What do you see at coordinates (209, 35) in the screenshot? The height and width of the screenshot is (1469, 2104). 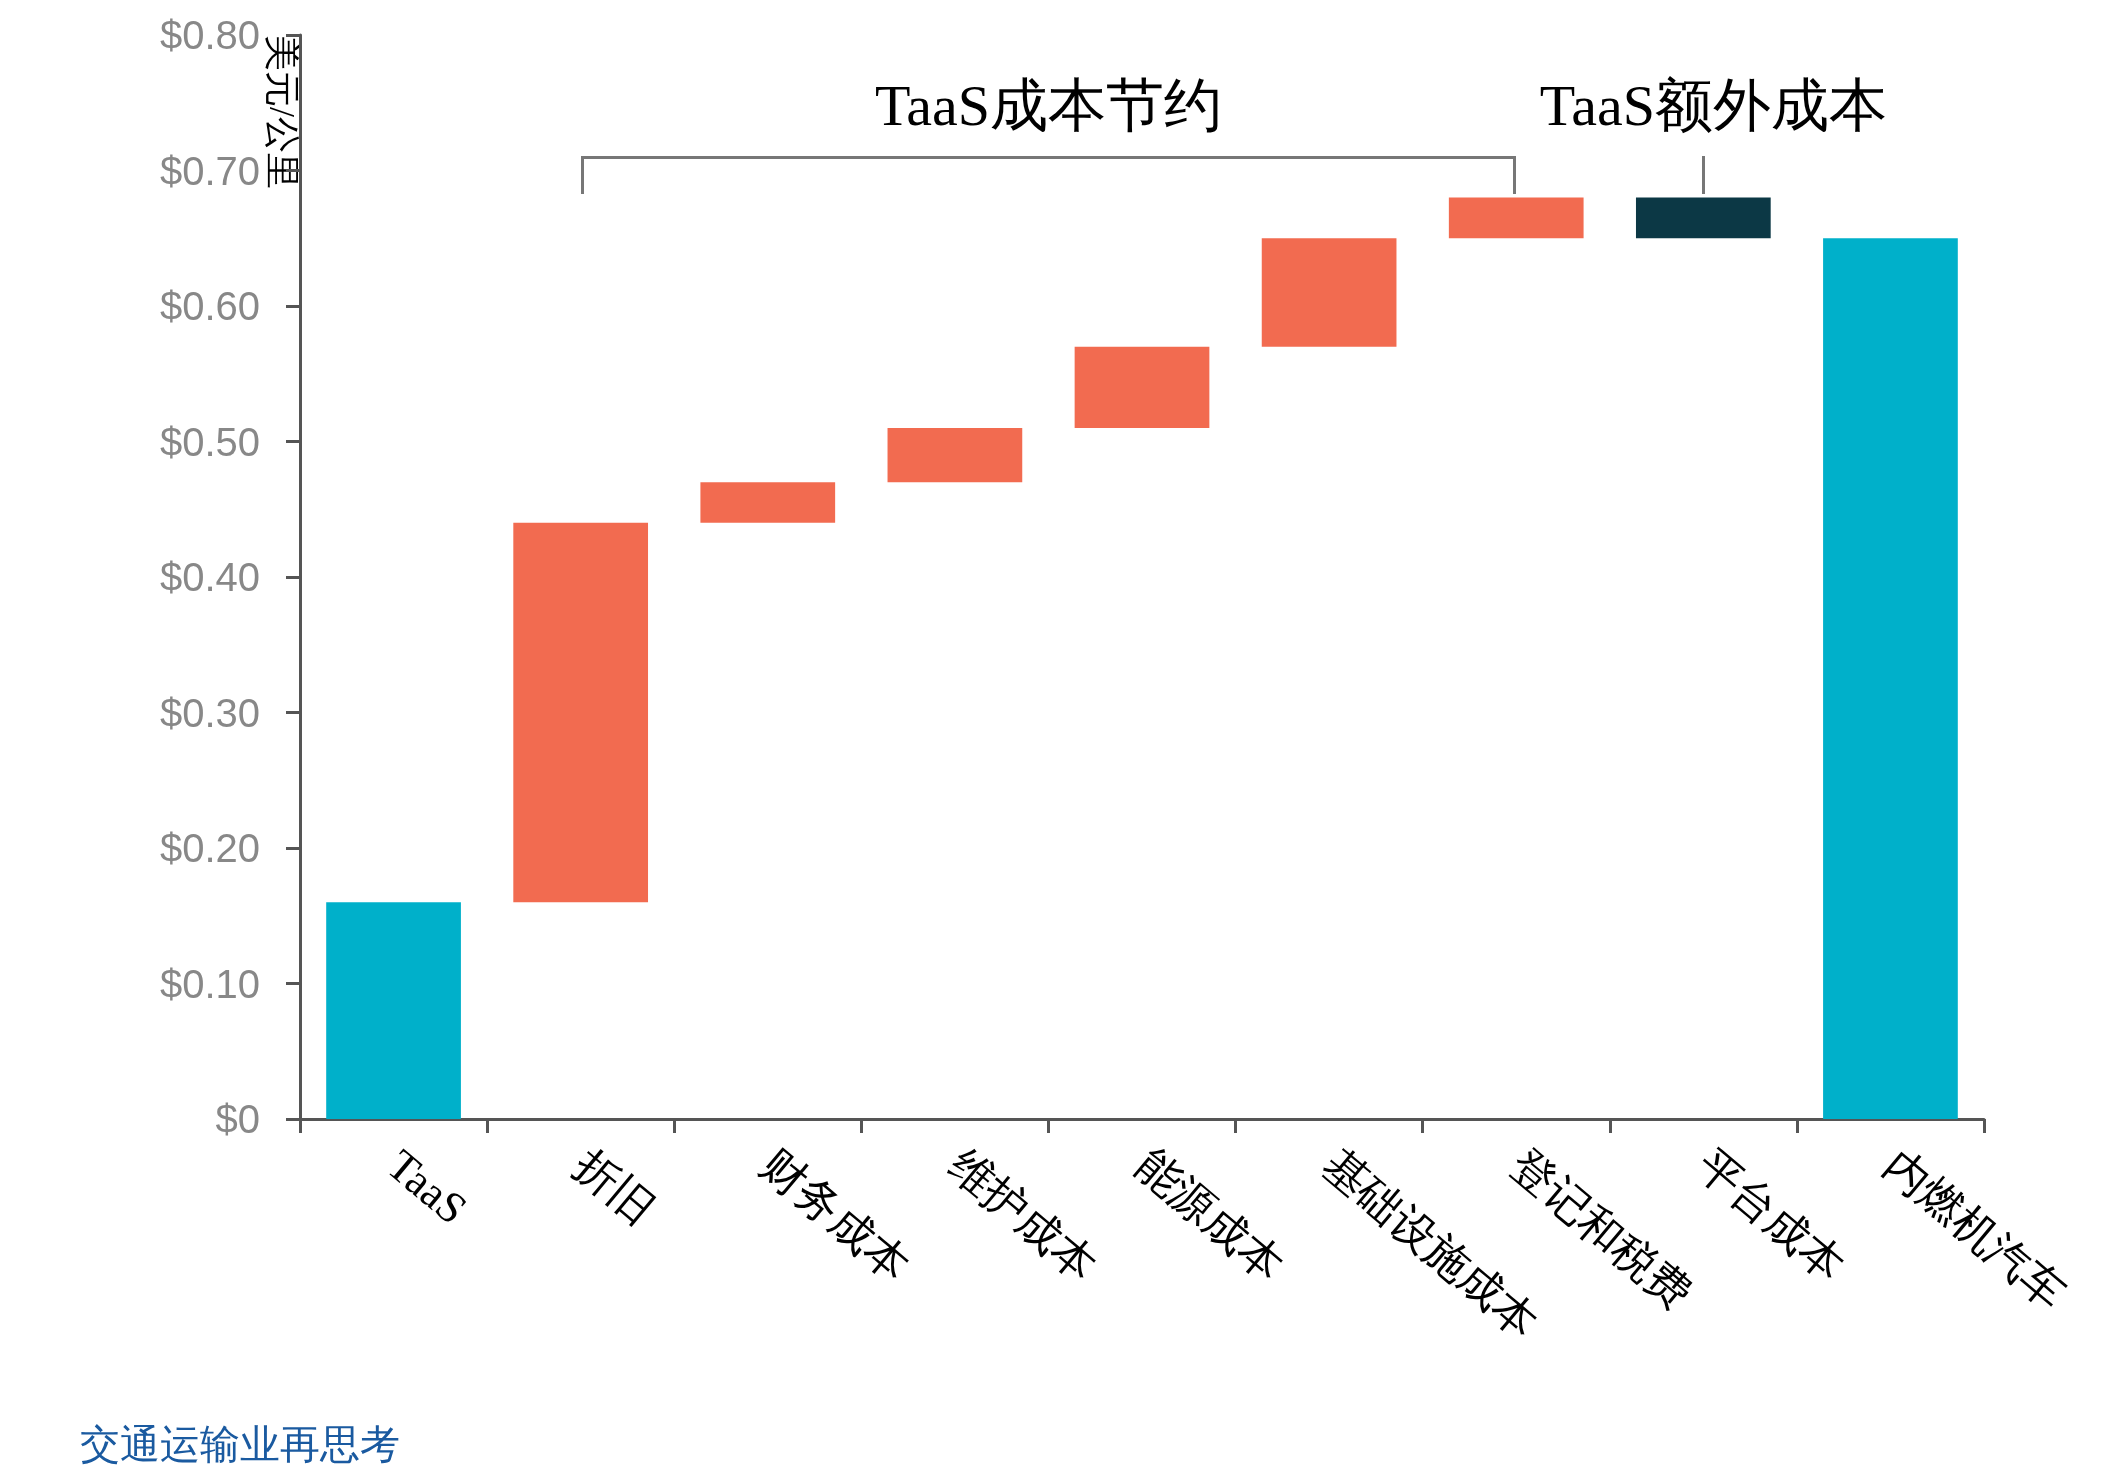 I see `y-tick-label: $0.80` at bounding box center [209, 35].